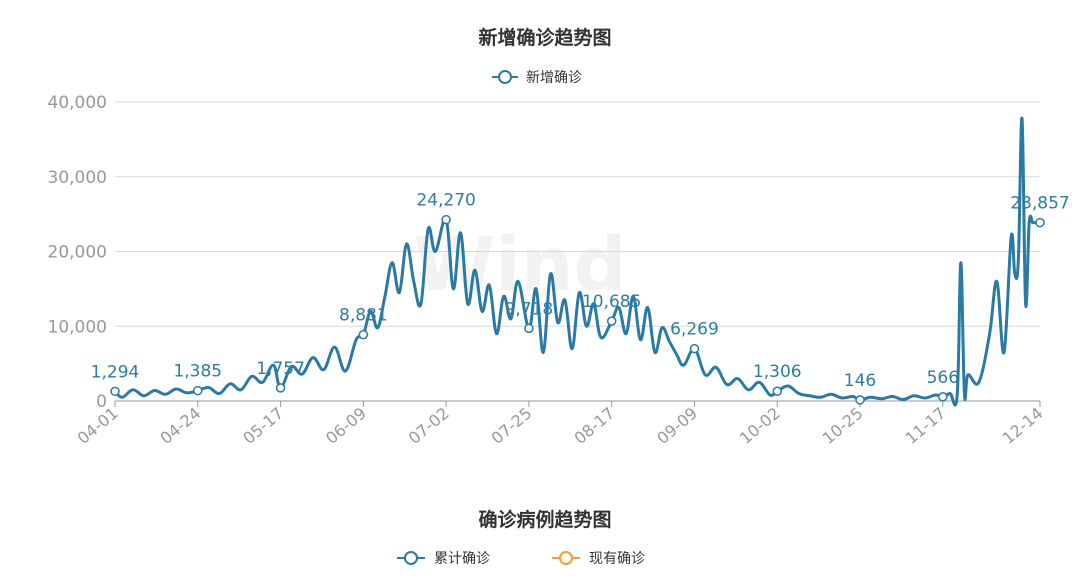 Image resolution: width=1080 pixels, height=585 pixels. I want to click on legend-item-new-cases: 新增确诊, so click(537, 78).